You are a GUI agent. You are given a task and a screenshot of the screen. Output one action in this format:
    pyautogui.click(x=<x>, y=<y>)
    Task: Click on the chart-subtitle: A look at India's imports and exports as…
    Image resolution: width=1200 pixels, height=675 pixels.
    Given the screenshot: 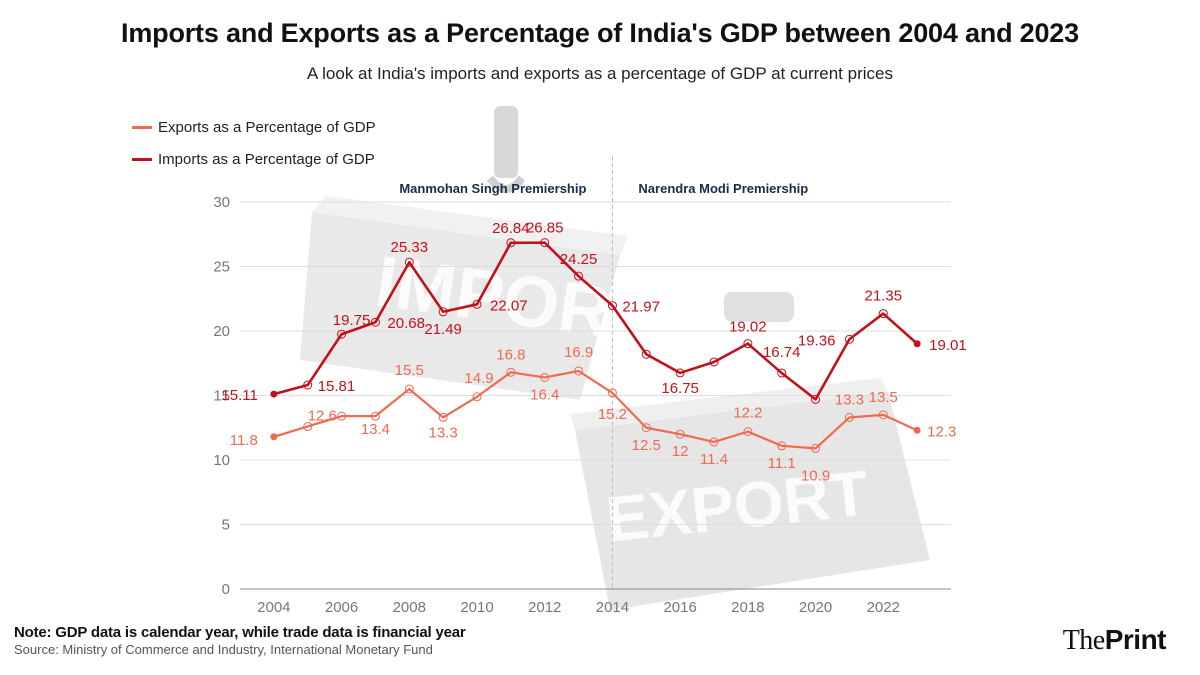 What is the action you would take?
    pyautogui.click(x=600, y=73)
    